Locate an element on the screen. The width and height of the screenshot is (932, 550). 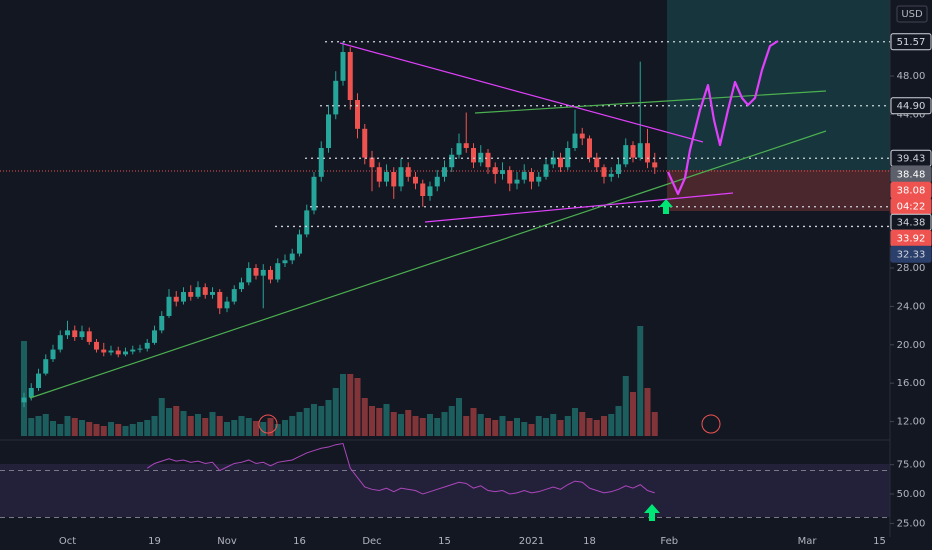
price-label: 44.90 is located at coordinates (911, 106).